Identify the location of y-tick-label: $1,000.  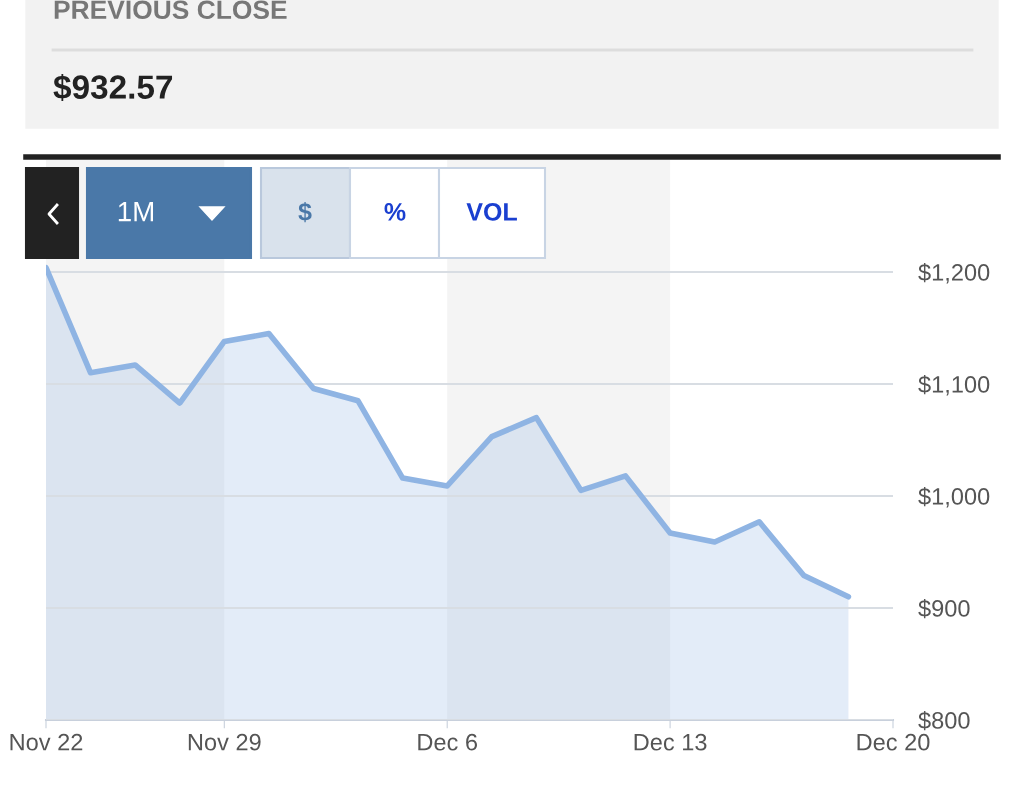
(954, 497).